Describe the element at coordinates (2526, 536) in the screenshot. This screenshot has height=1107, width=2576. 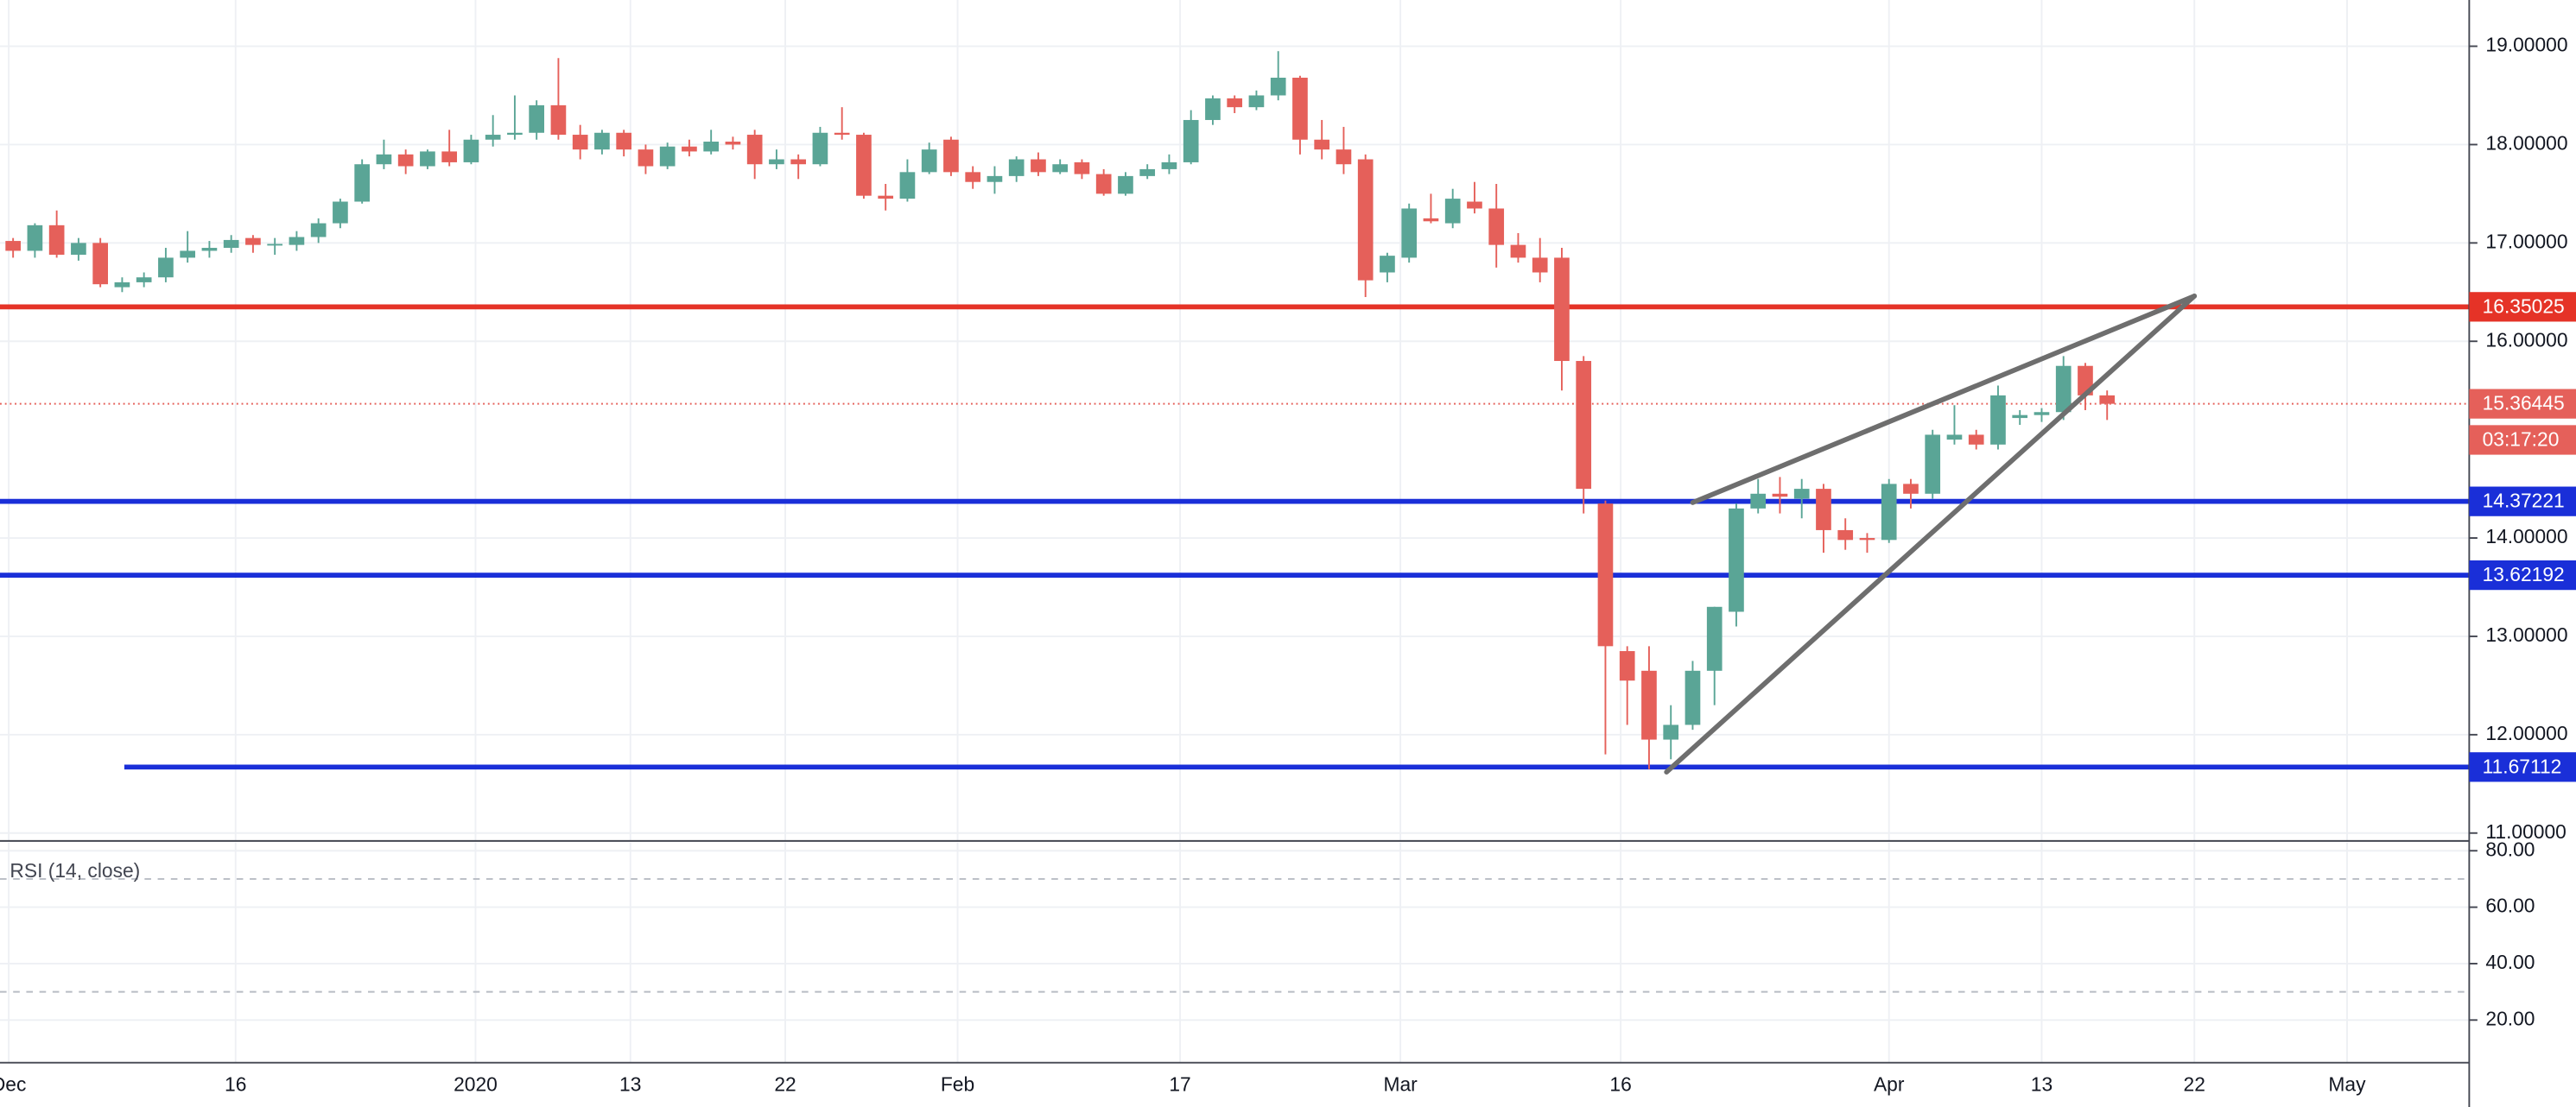
I see `y-tick-label: 14.00000` at that location.